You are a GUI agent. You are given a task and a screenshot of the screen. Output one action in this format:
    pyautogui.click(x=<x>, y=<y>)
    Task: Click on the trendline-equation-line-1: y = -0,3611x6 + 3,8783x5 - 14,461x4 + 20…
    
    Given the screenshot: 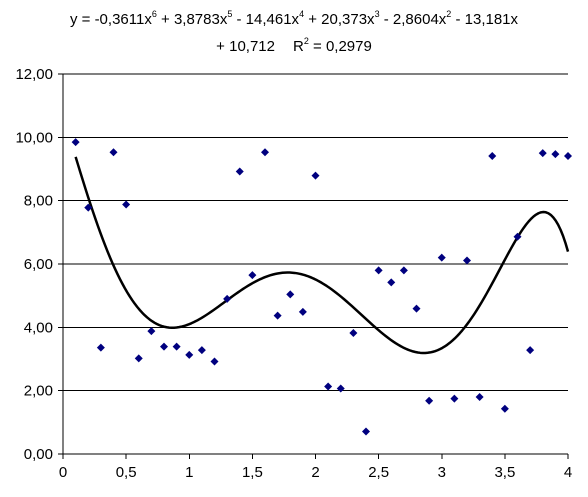 What is the action you would take?
    pyautogui.click(x=294, y=18)
    